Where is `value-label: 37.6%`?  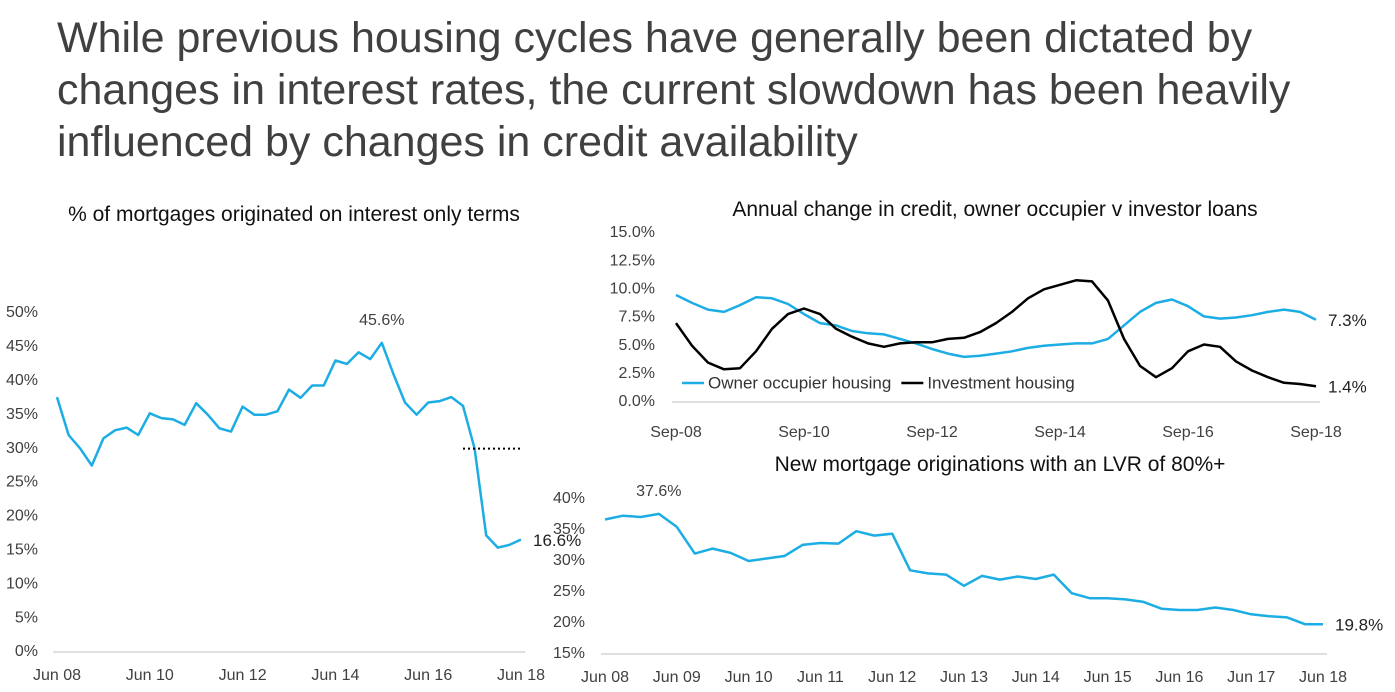
value-label: 37.6% is located at coordinates (658, 491).